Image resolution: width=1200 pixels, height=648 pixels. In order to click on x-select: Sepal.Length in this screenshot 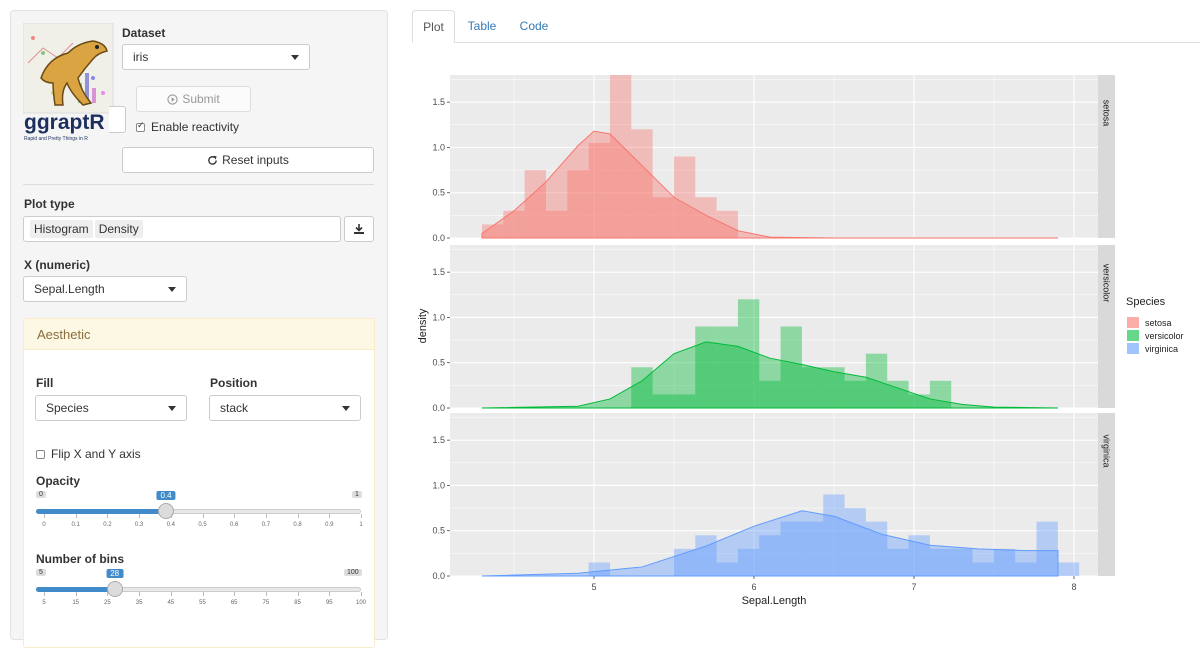, I will do `click(105, 289)`.